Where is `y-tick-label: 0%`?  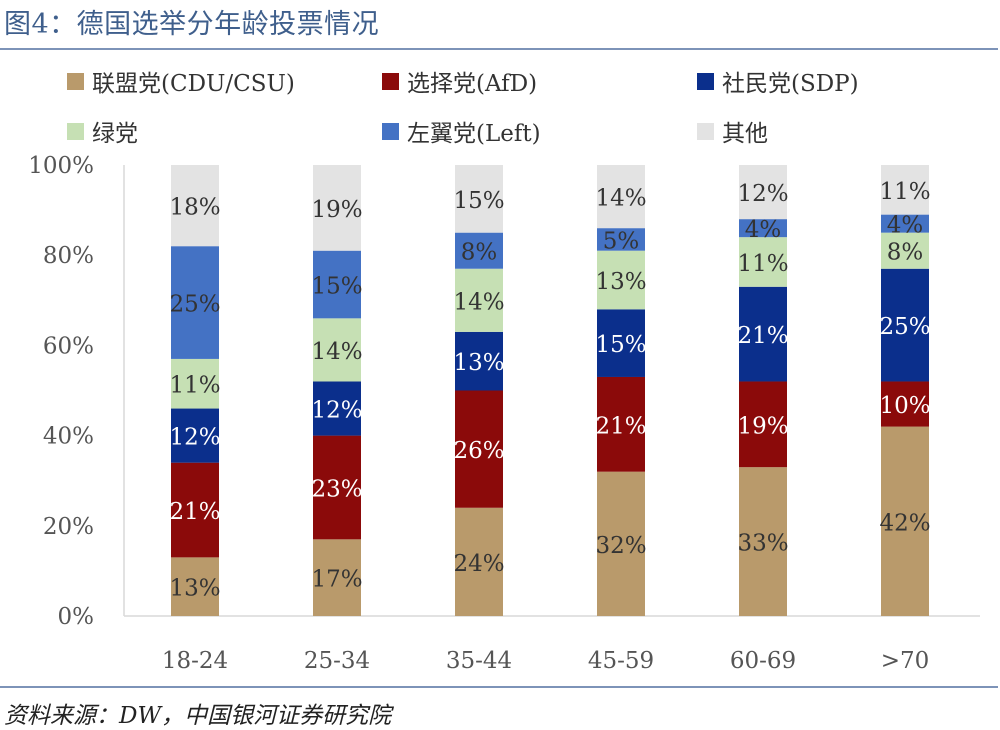 y-tick-label: 0% is located at coordinates (76, 617).